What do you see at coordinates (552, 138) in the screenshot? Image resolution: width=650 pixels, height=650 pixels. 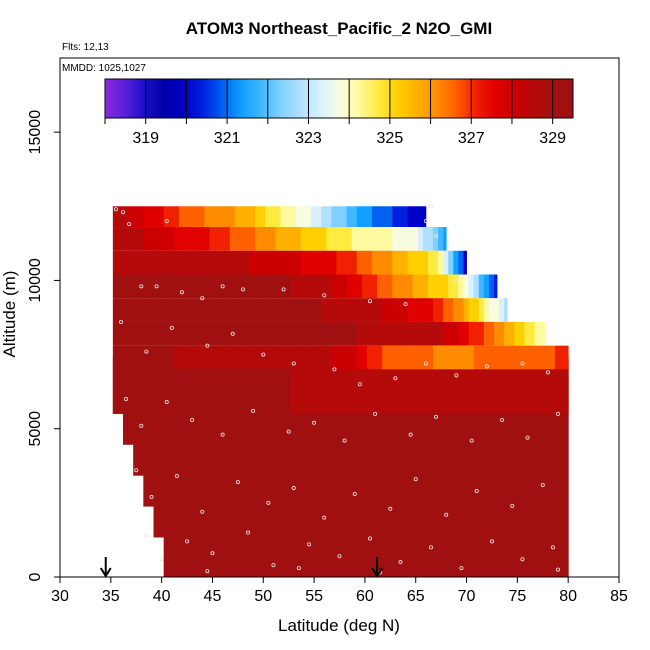 I see `colorbar-tick-label: 329` at bounding box center [552, 138].